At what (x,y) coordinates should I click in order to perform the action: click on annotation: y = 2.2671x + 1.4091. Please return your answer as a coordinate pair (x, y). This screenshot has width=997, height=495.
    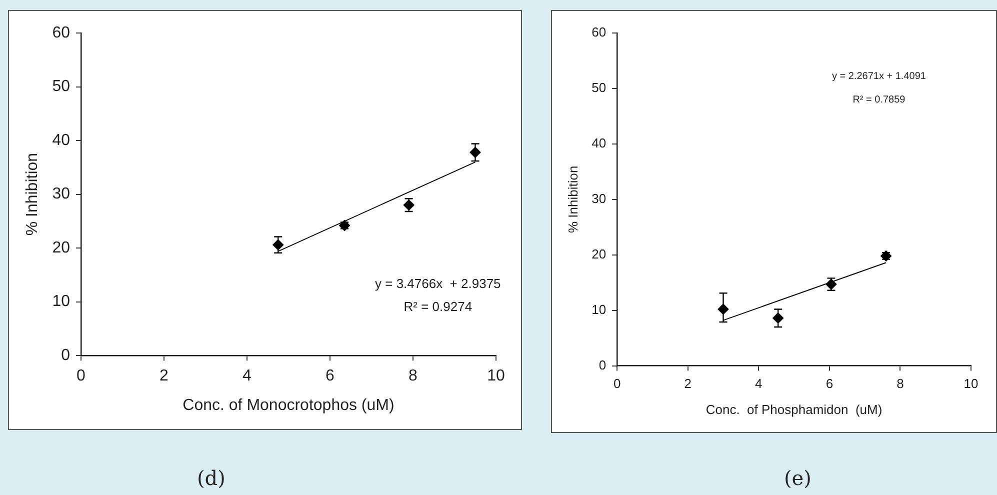
    Looking at the image, I should click on (879, 76).